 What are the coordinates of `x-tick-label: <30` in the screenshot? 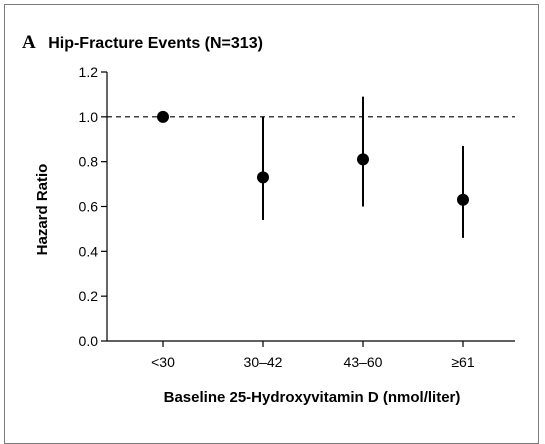 It's located at (163, 362).